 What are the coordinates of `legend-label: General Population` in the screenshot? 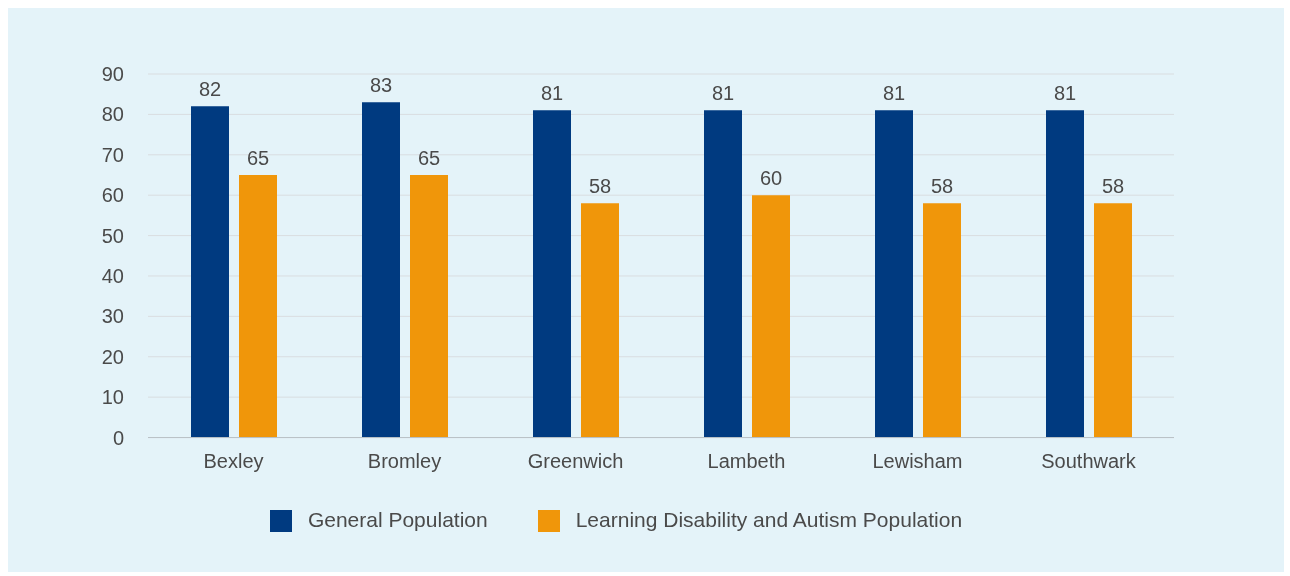 It's located at (397, 519).